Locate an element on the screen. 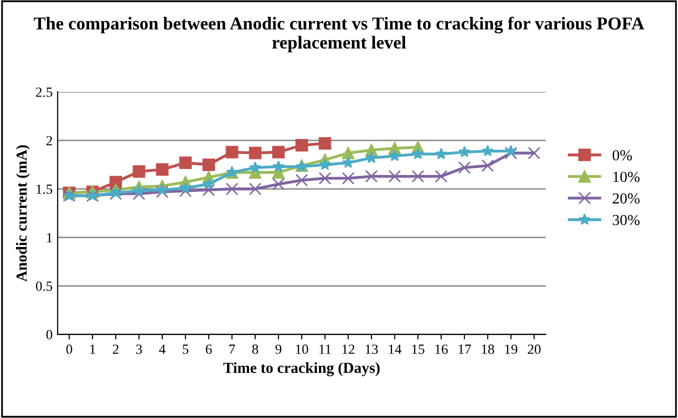 Image resolution: width=678 pixels, height=418 pixels. y-tick-label: 0 is located at coordinates (49, 335).